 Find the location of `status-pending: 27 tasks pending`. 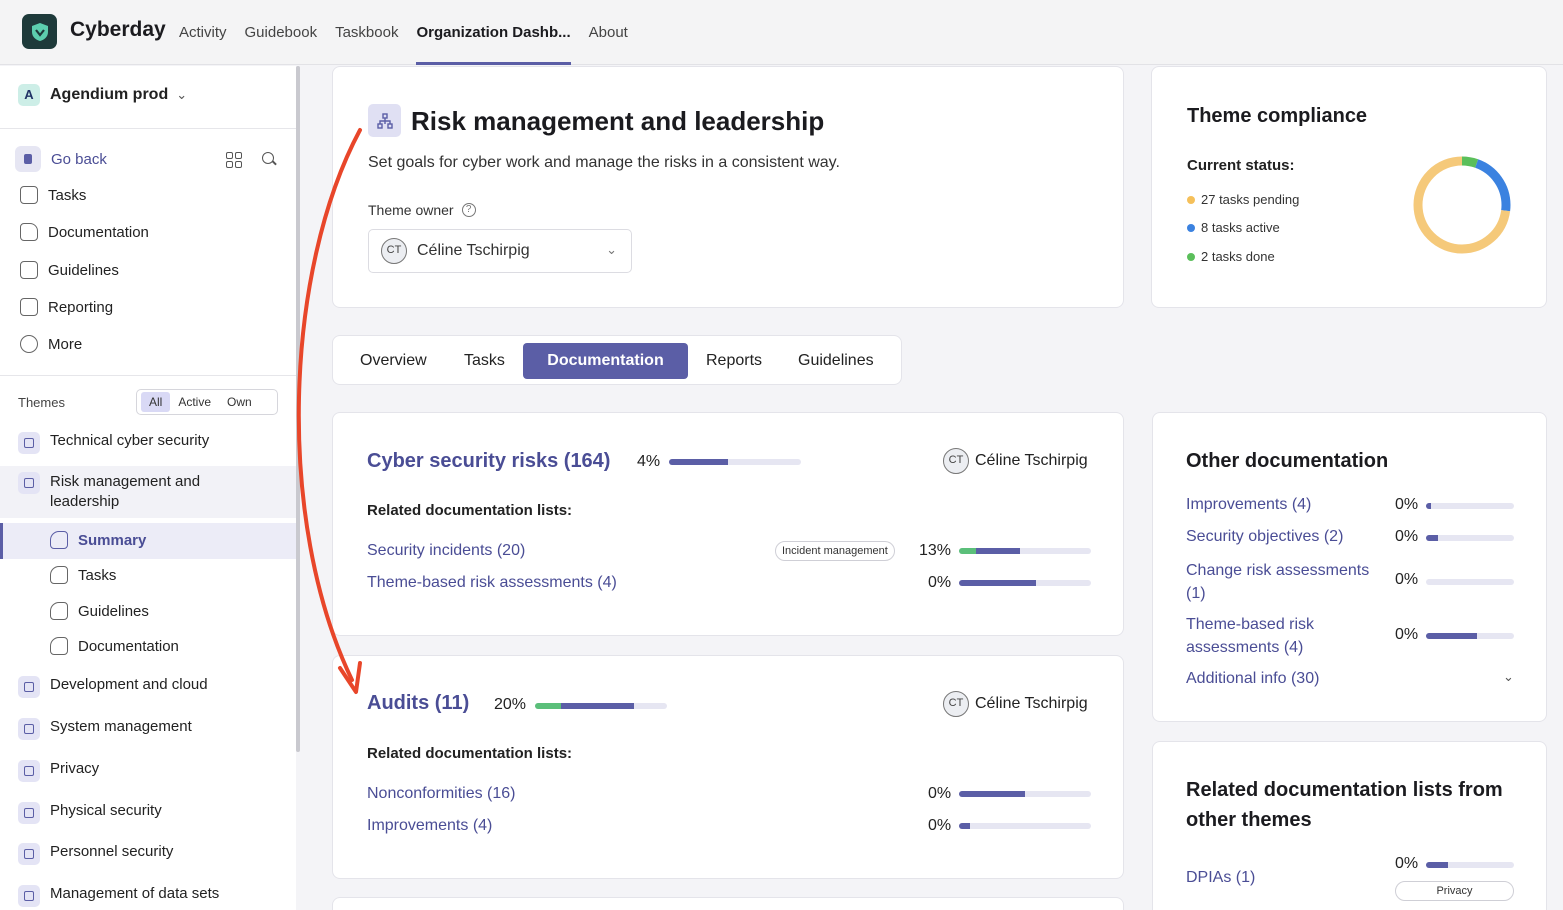

status-pending: 27 tasks pending is located at coordinates (1243, 199).